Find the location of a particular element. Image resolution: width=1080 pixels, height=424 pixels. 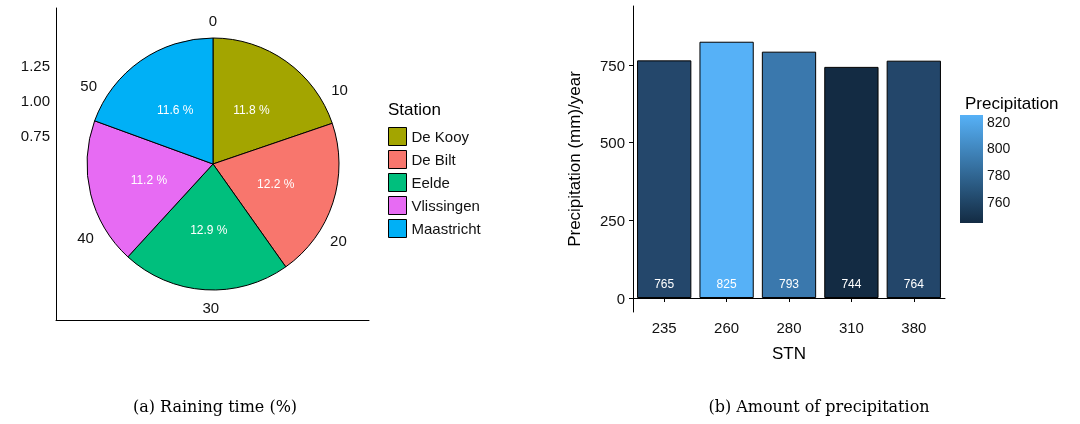

x-tick-label: 260 is located at coordinates (727, 327).